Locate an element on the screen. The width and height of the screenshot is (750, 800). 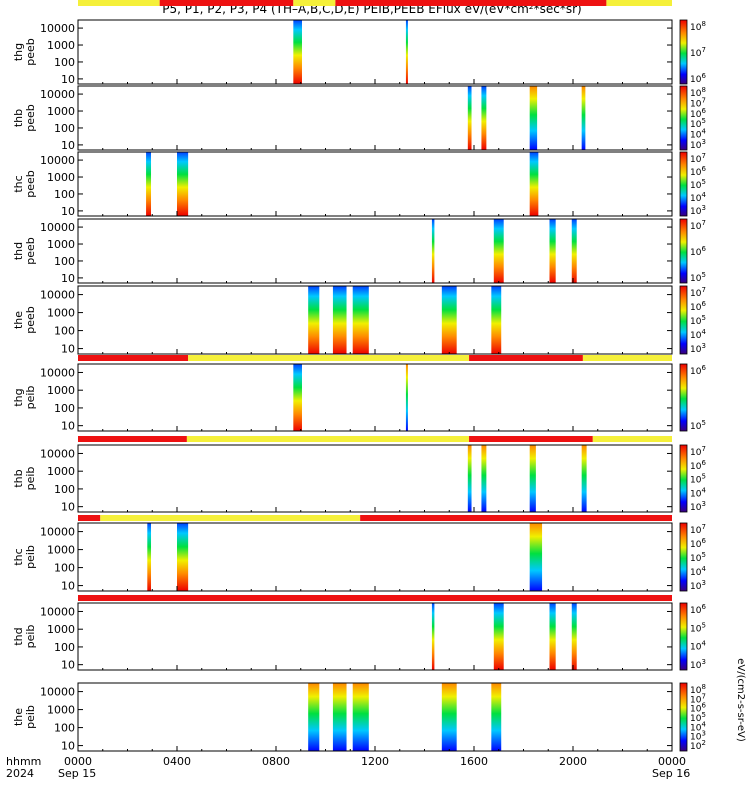
x-axis-start-date: Sep 15 is located at coordinates (77, 773).